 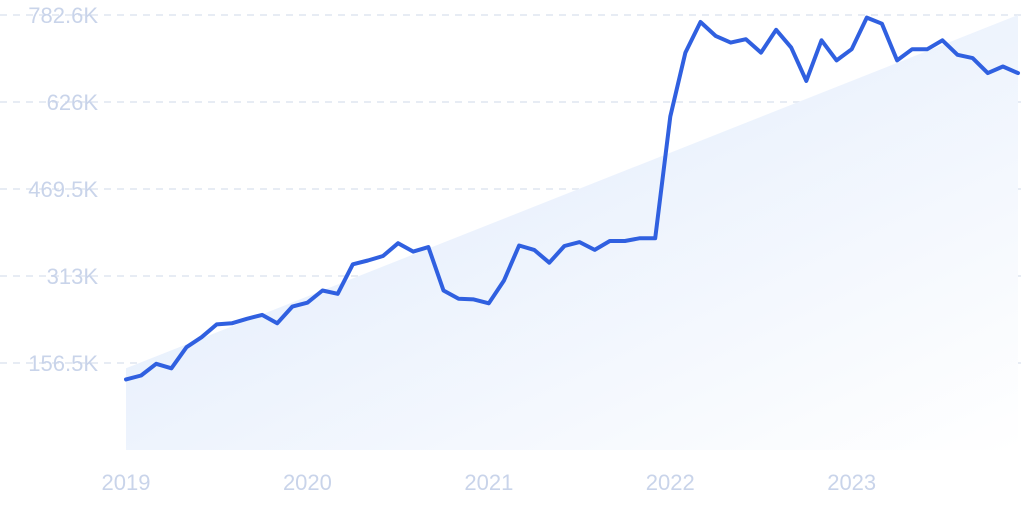 What do you see at coordinates (670, 482) in the screenshot?
I see `x-tick-label: 2022` at bounding box center [670, 482].